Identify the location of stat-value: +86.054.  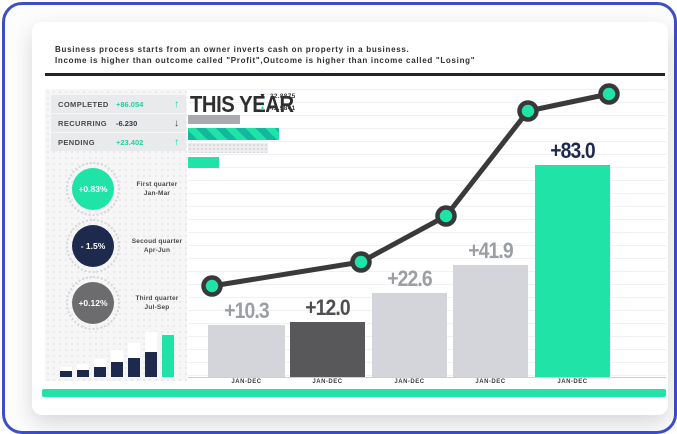
(130, 104).